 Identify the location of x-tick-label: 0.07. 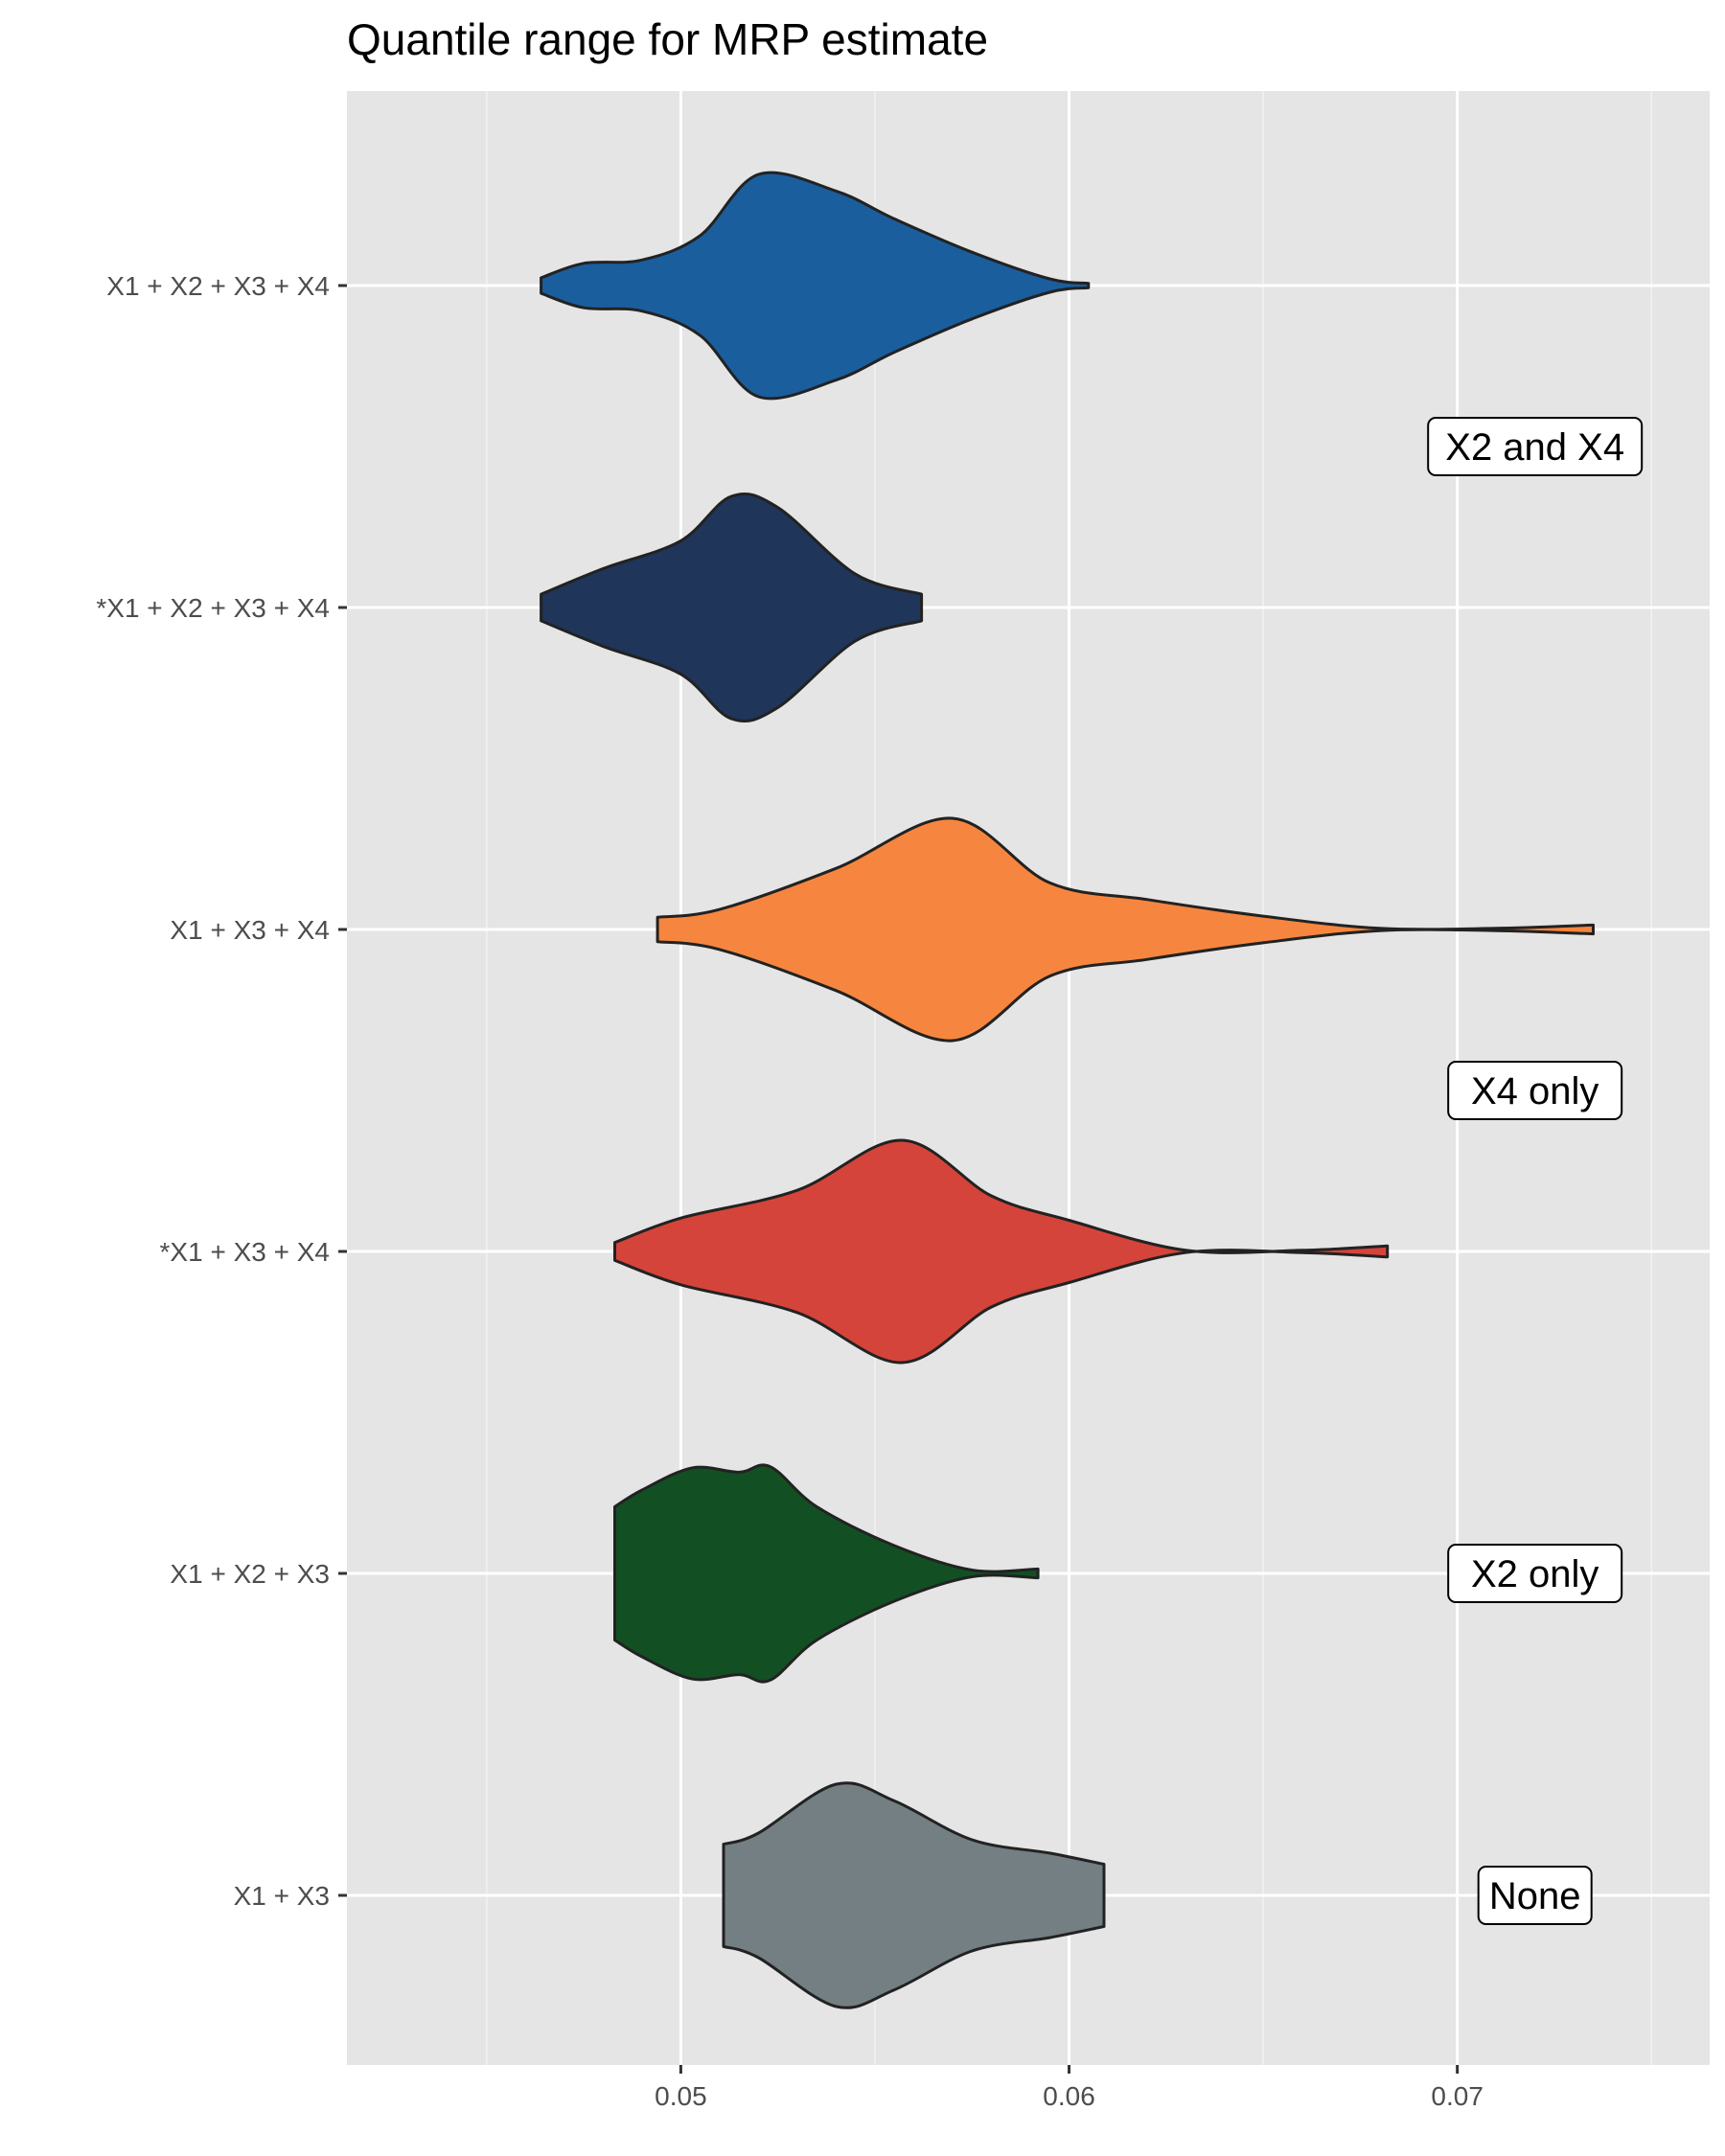
(1457, 2096).